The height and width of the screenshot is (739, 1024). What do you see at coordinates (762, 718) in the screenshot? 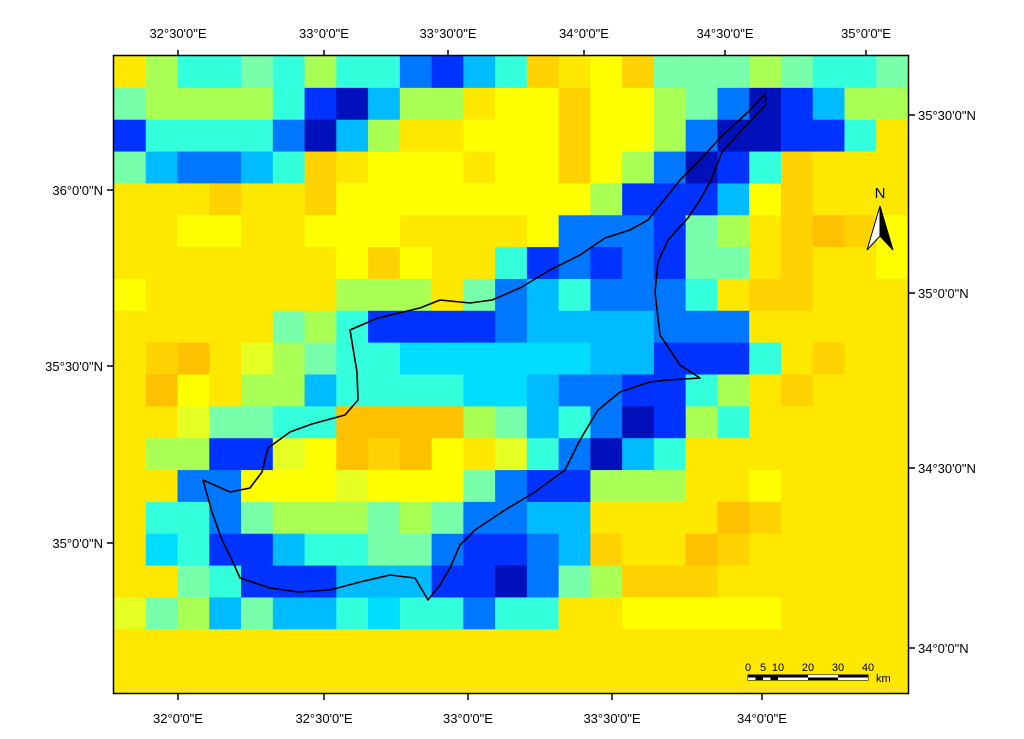
I see `bottom-axis-label: 34°0'0"E` at bounding box center [762, 718].